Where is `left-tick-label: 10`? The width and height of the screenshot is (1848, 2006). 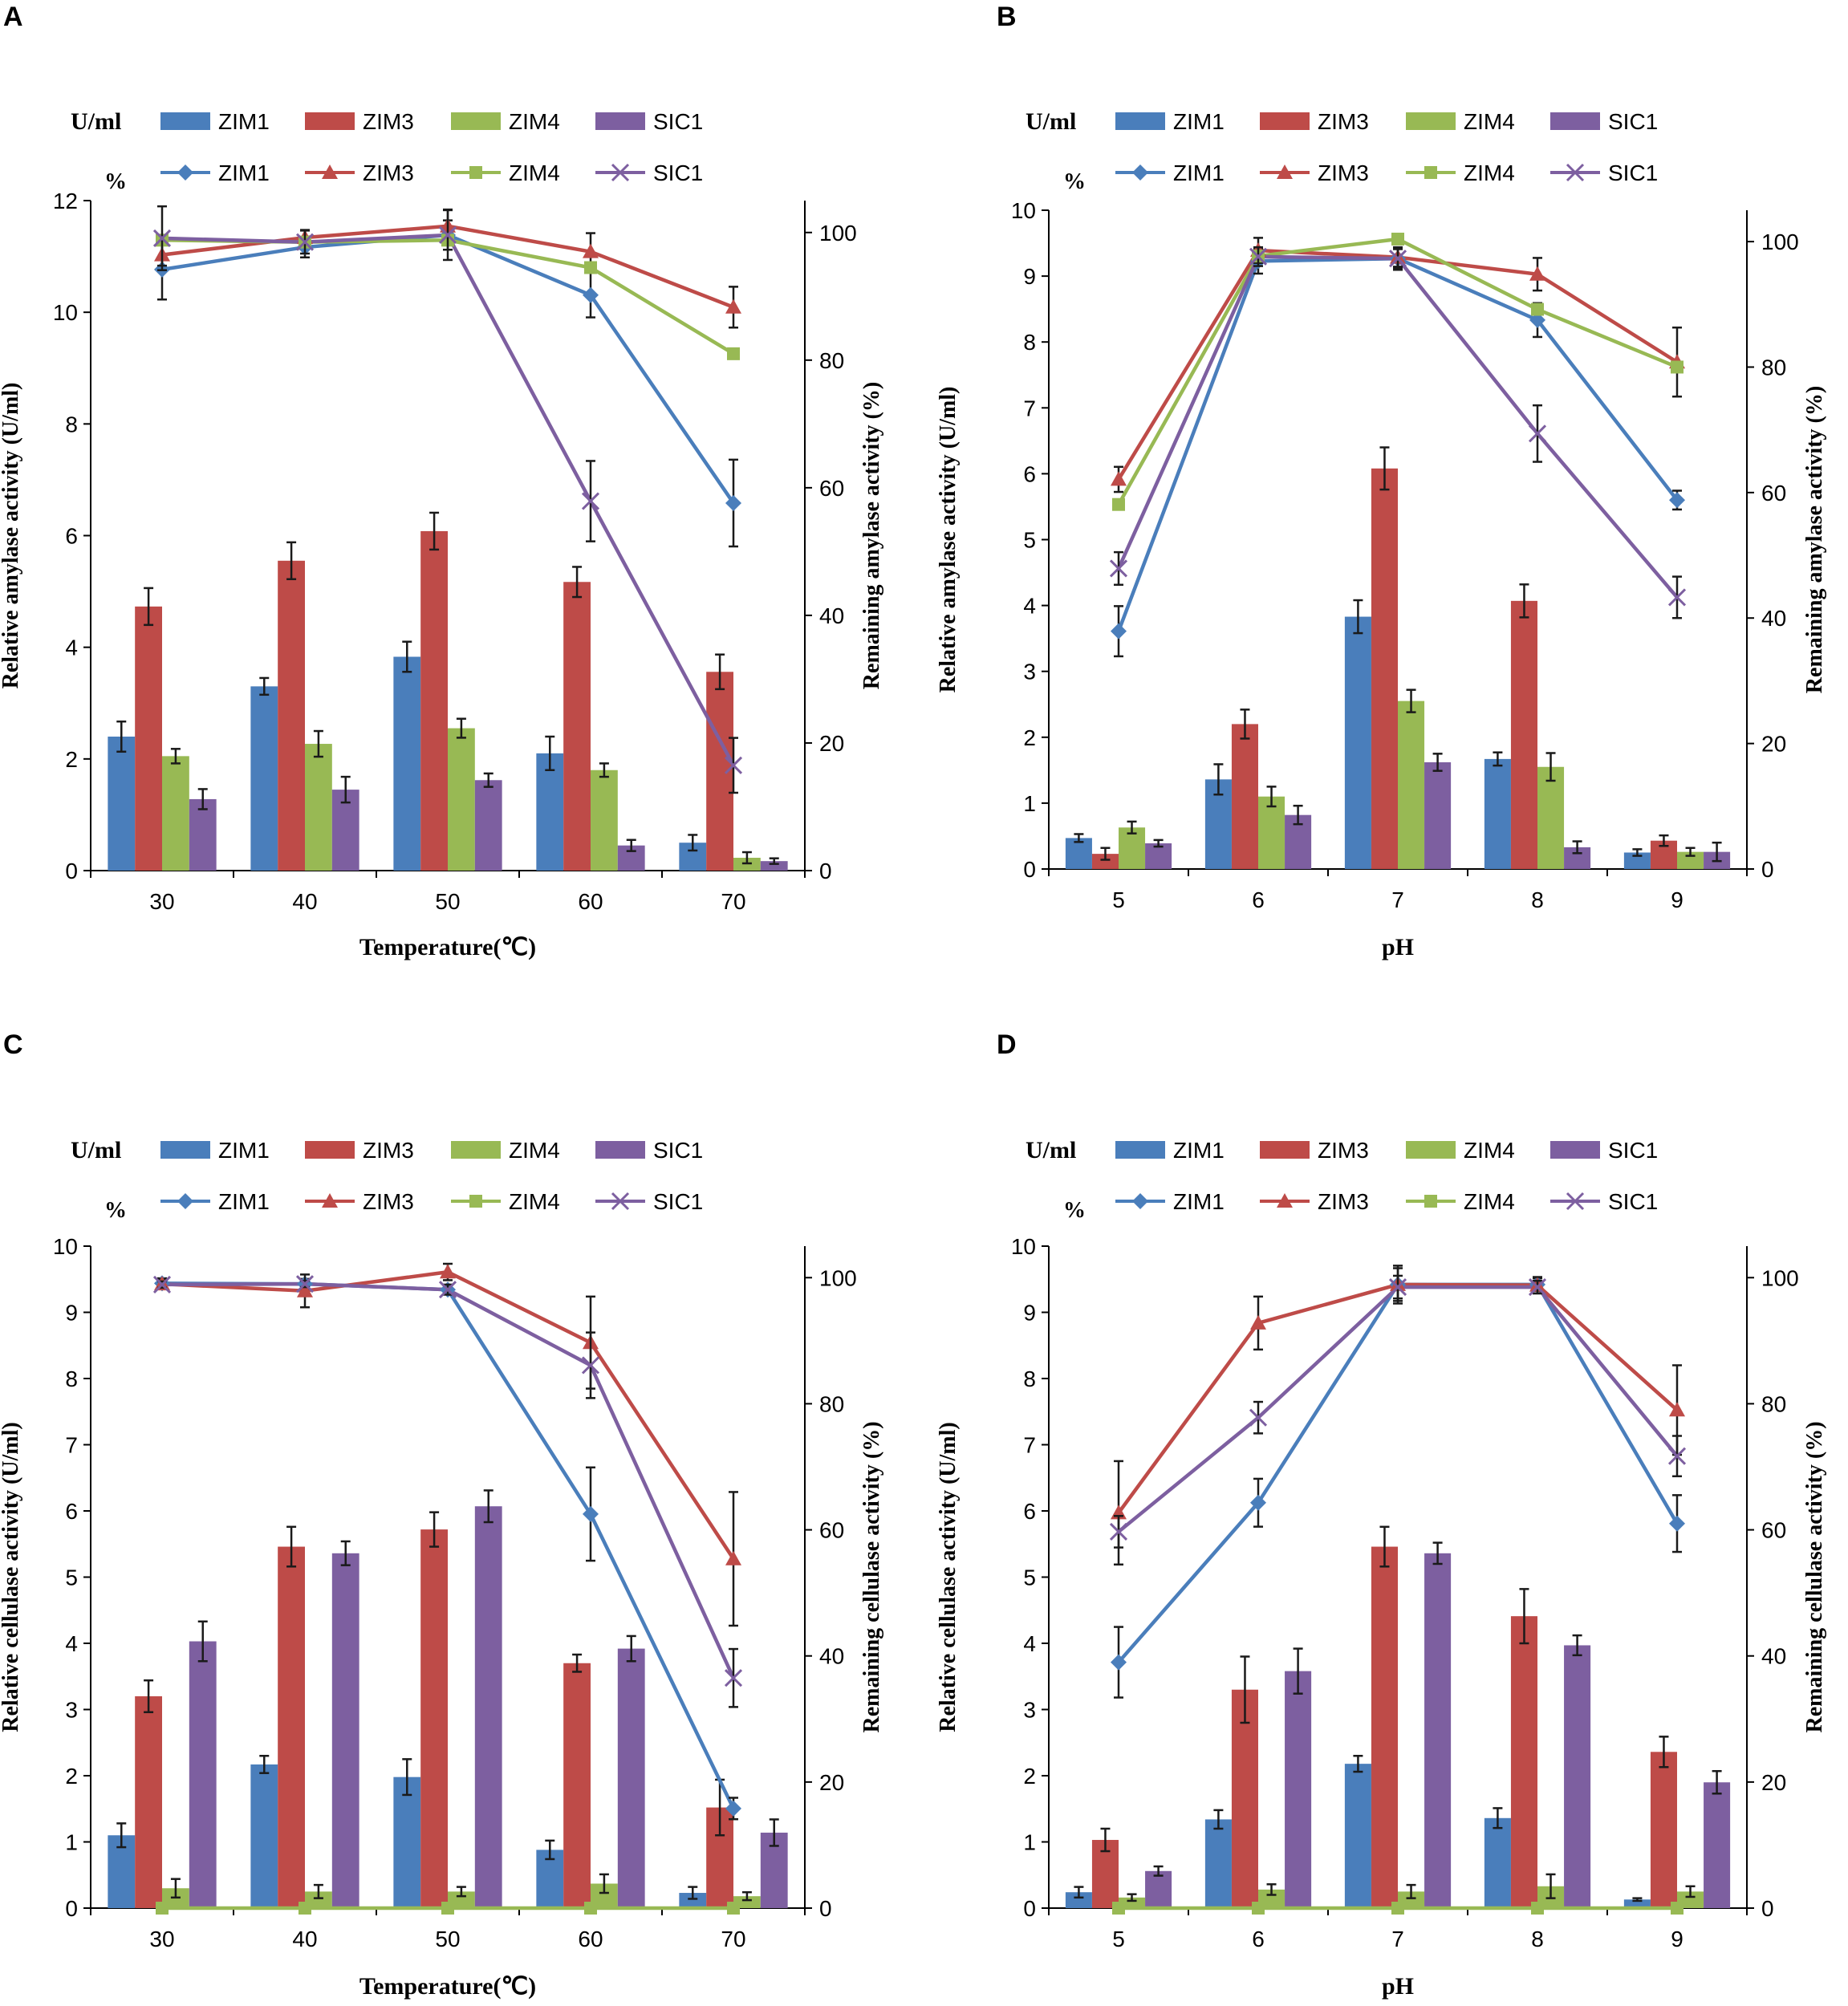
left-tick-label: 10 is located at coordinates (65, 1247).